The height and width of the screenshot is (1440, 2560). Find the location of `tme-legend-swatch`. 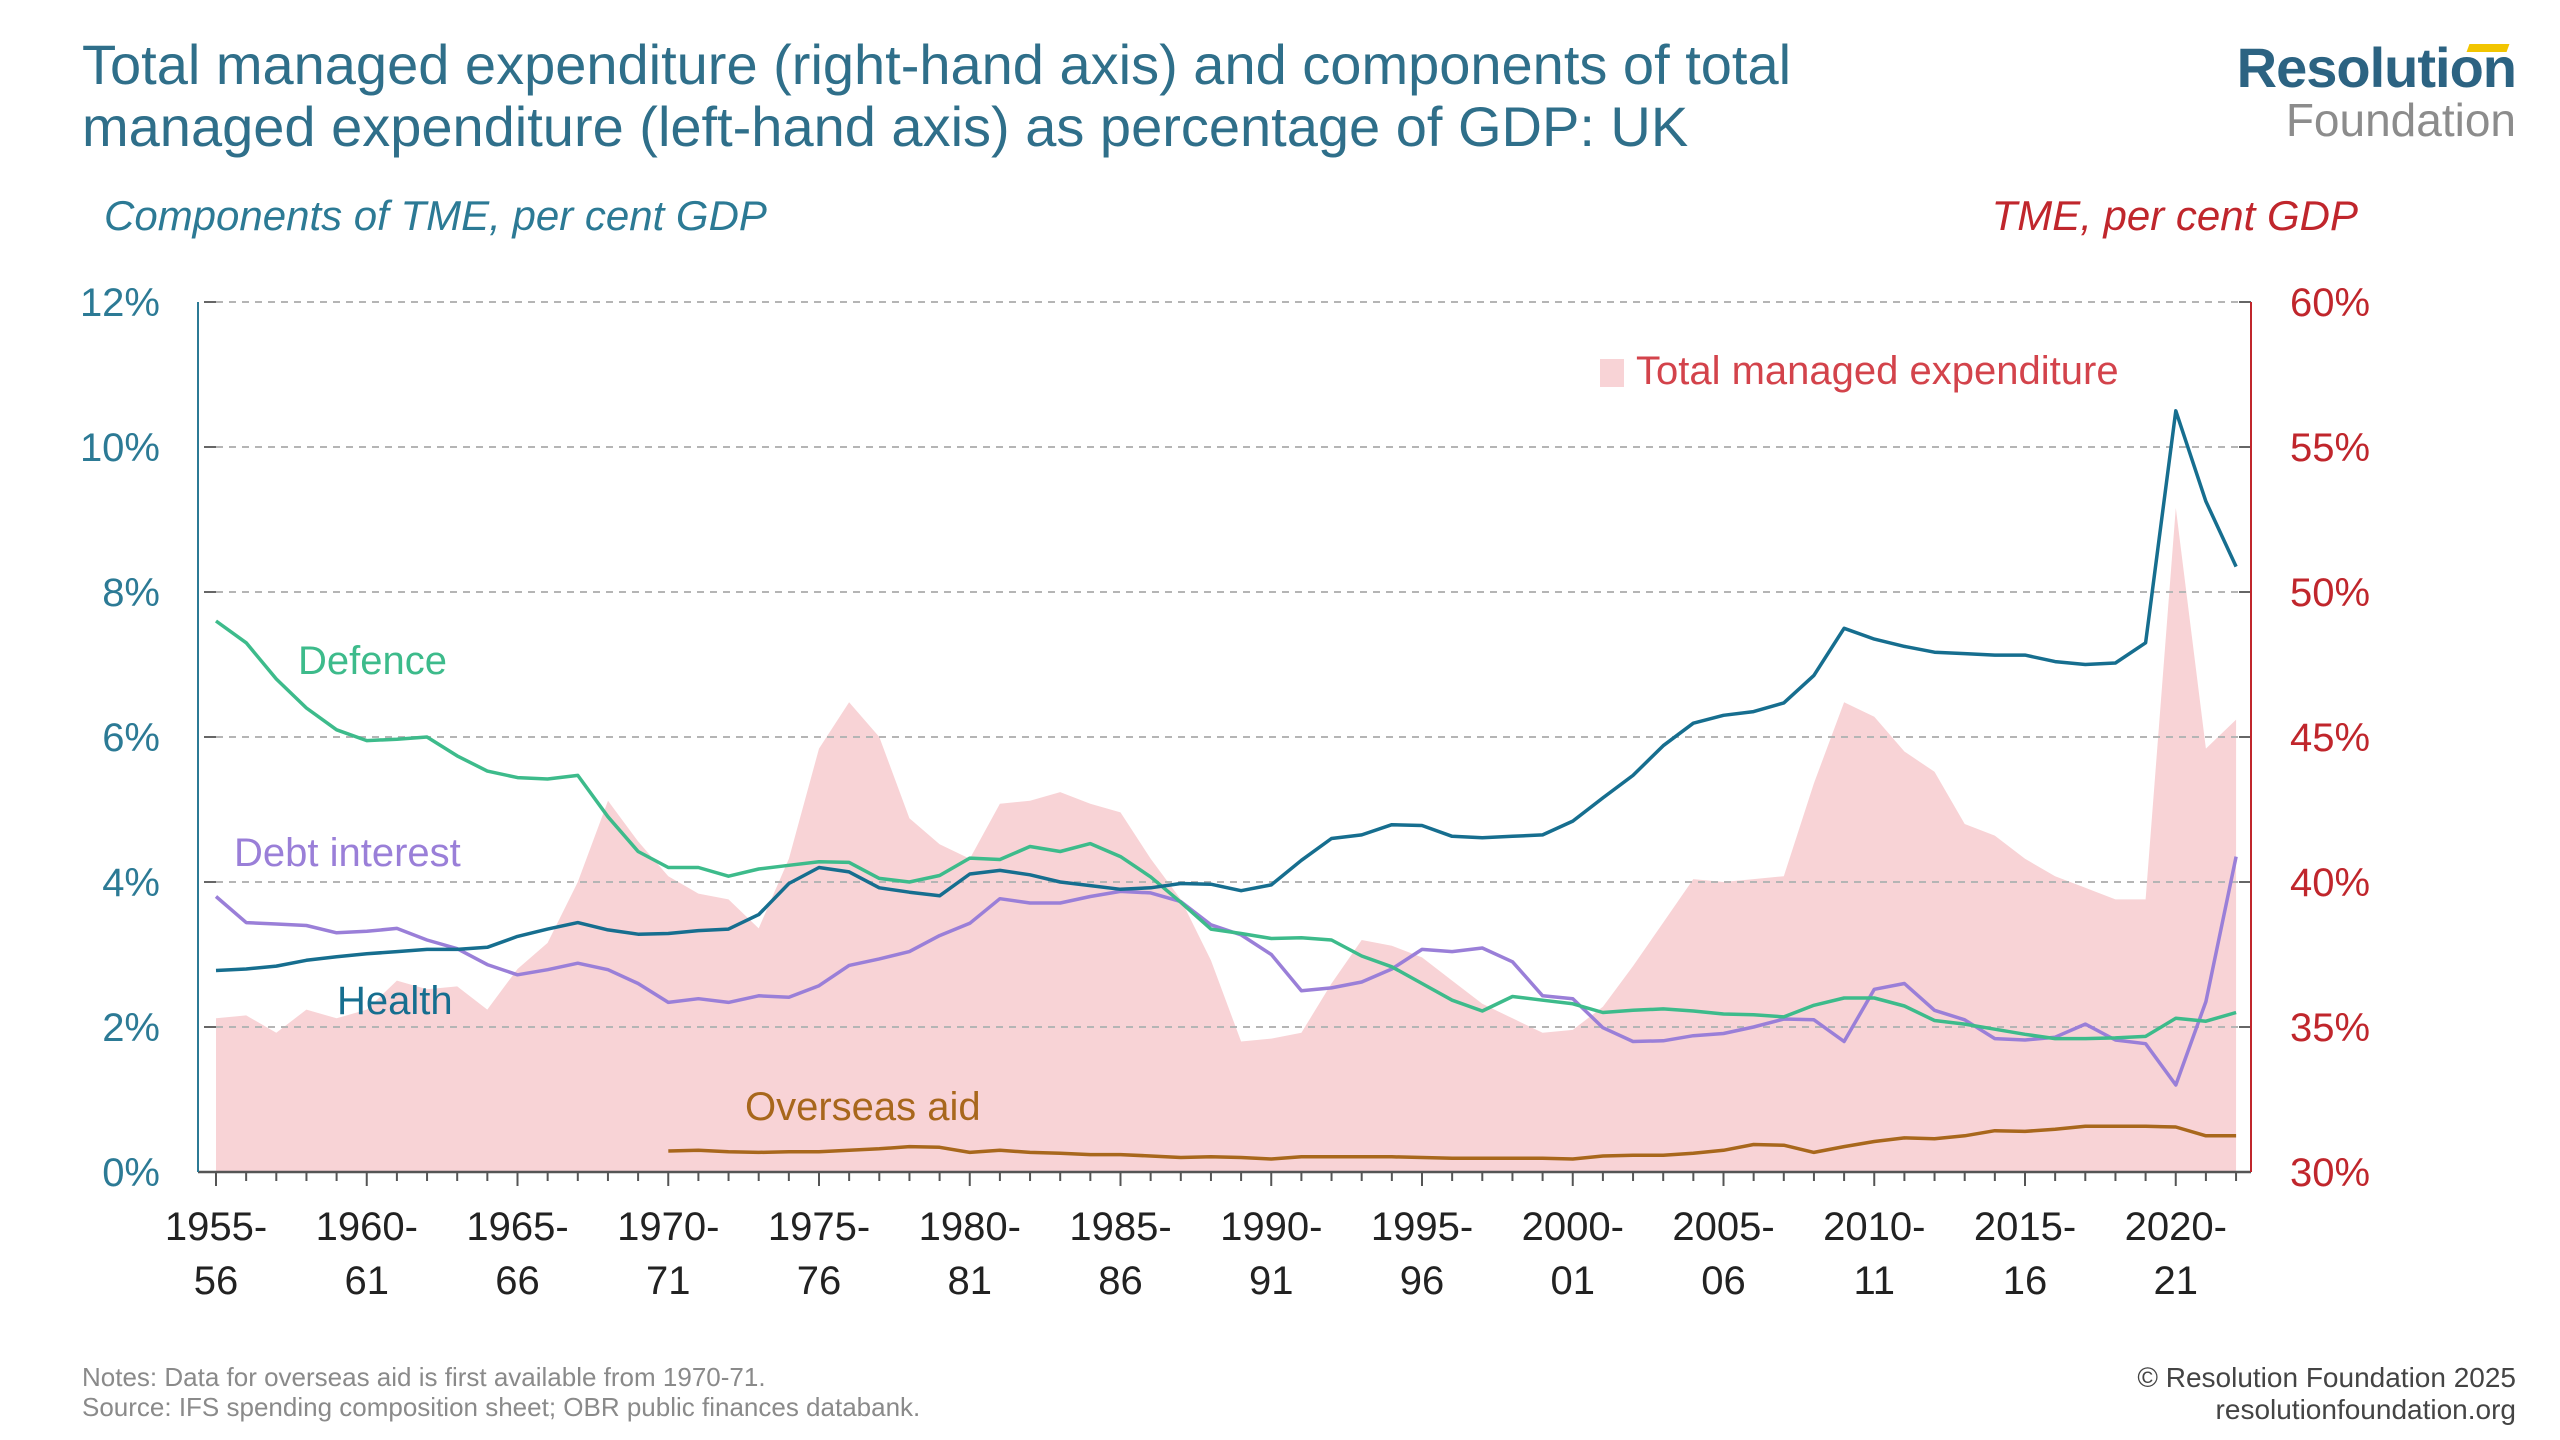

tme-legend-swatch is located at coordinates (1612, 373).